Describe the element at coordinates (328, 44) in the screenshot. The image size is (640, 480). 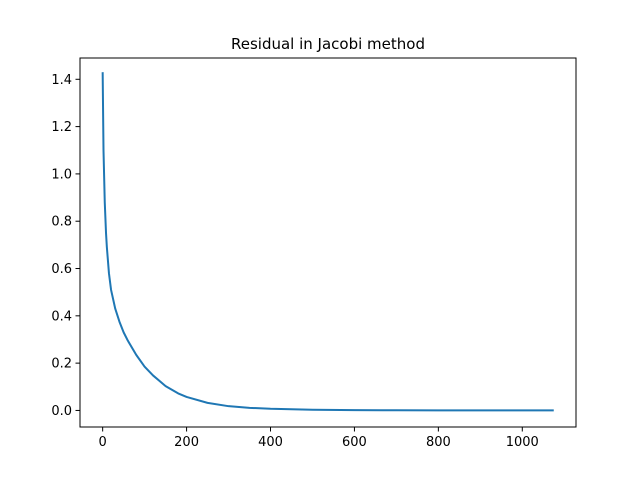
I see `chart-title: Residual in Jacobi method` at that location.